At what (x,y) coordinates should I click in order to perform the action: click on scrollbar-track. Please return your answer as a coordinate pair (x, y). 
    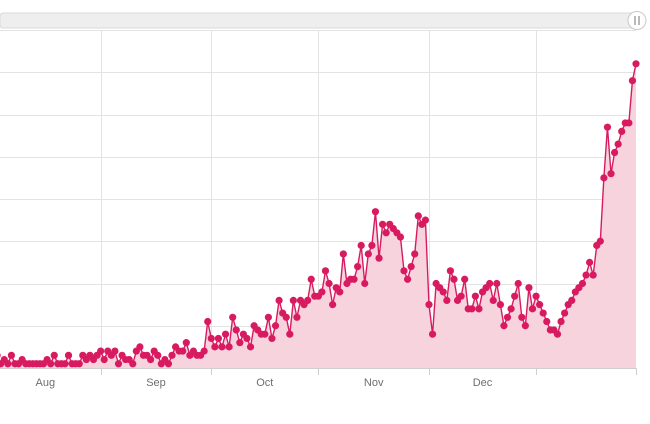
    Looking at the image, I should click on (319, 20).